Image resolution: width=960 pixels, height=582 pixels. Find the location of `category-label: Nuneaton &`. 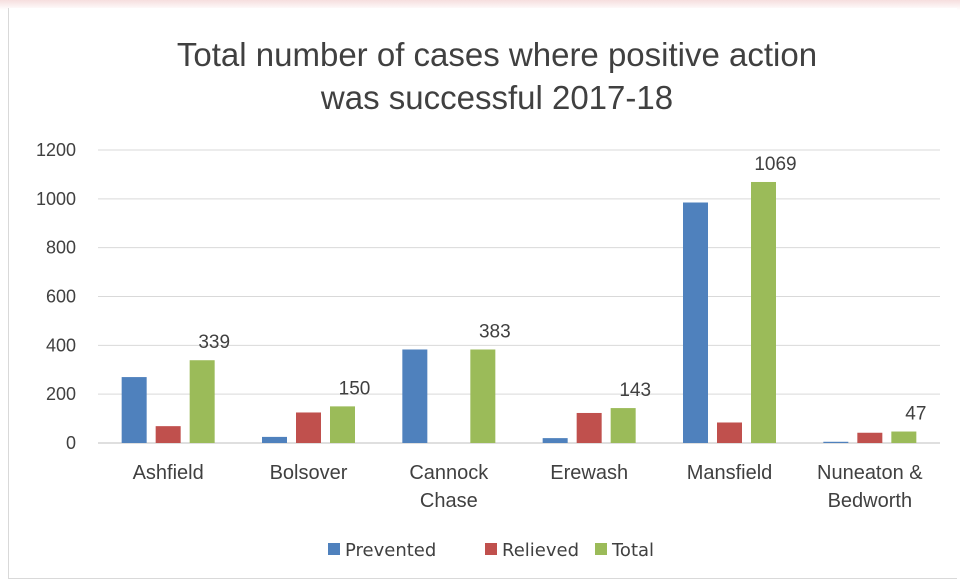

category-label: Nuneaton & is located at coordinates (870, 473).